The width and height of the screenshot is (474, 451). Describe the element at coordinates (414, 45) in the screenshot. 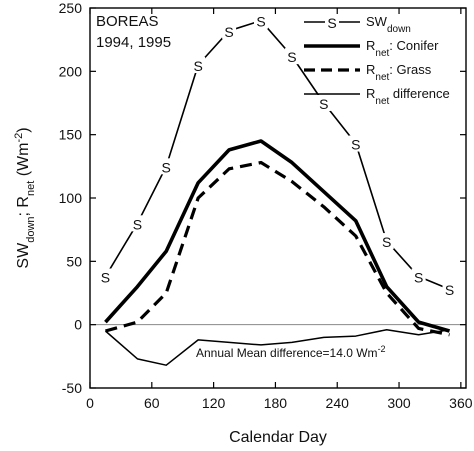

I see `legend-label-tail: : Conifer` at that location.